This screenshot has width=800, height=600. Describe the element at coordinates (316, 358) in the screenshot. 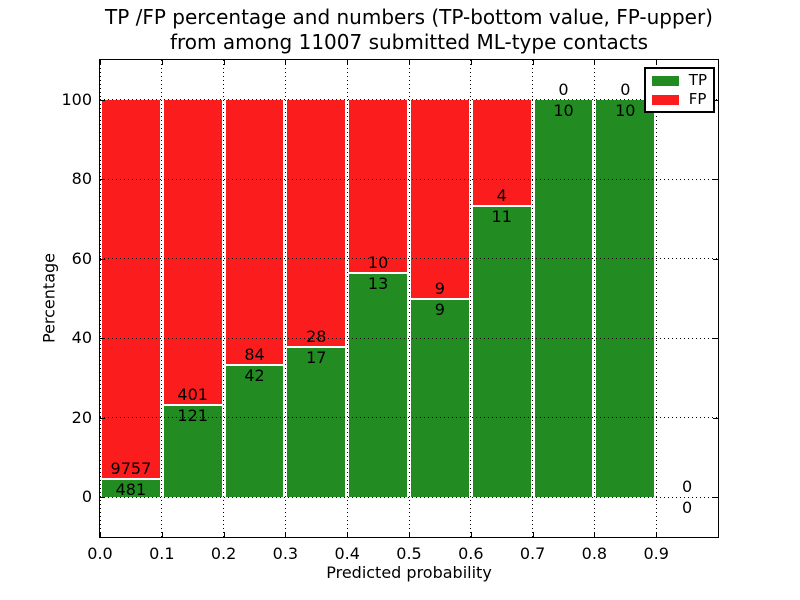

I see `tp-count-label: 17` at that location.